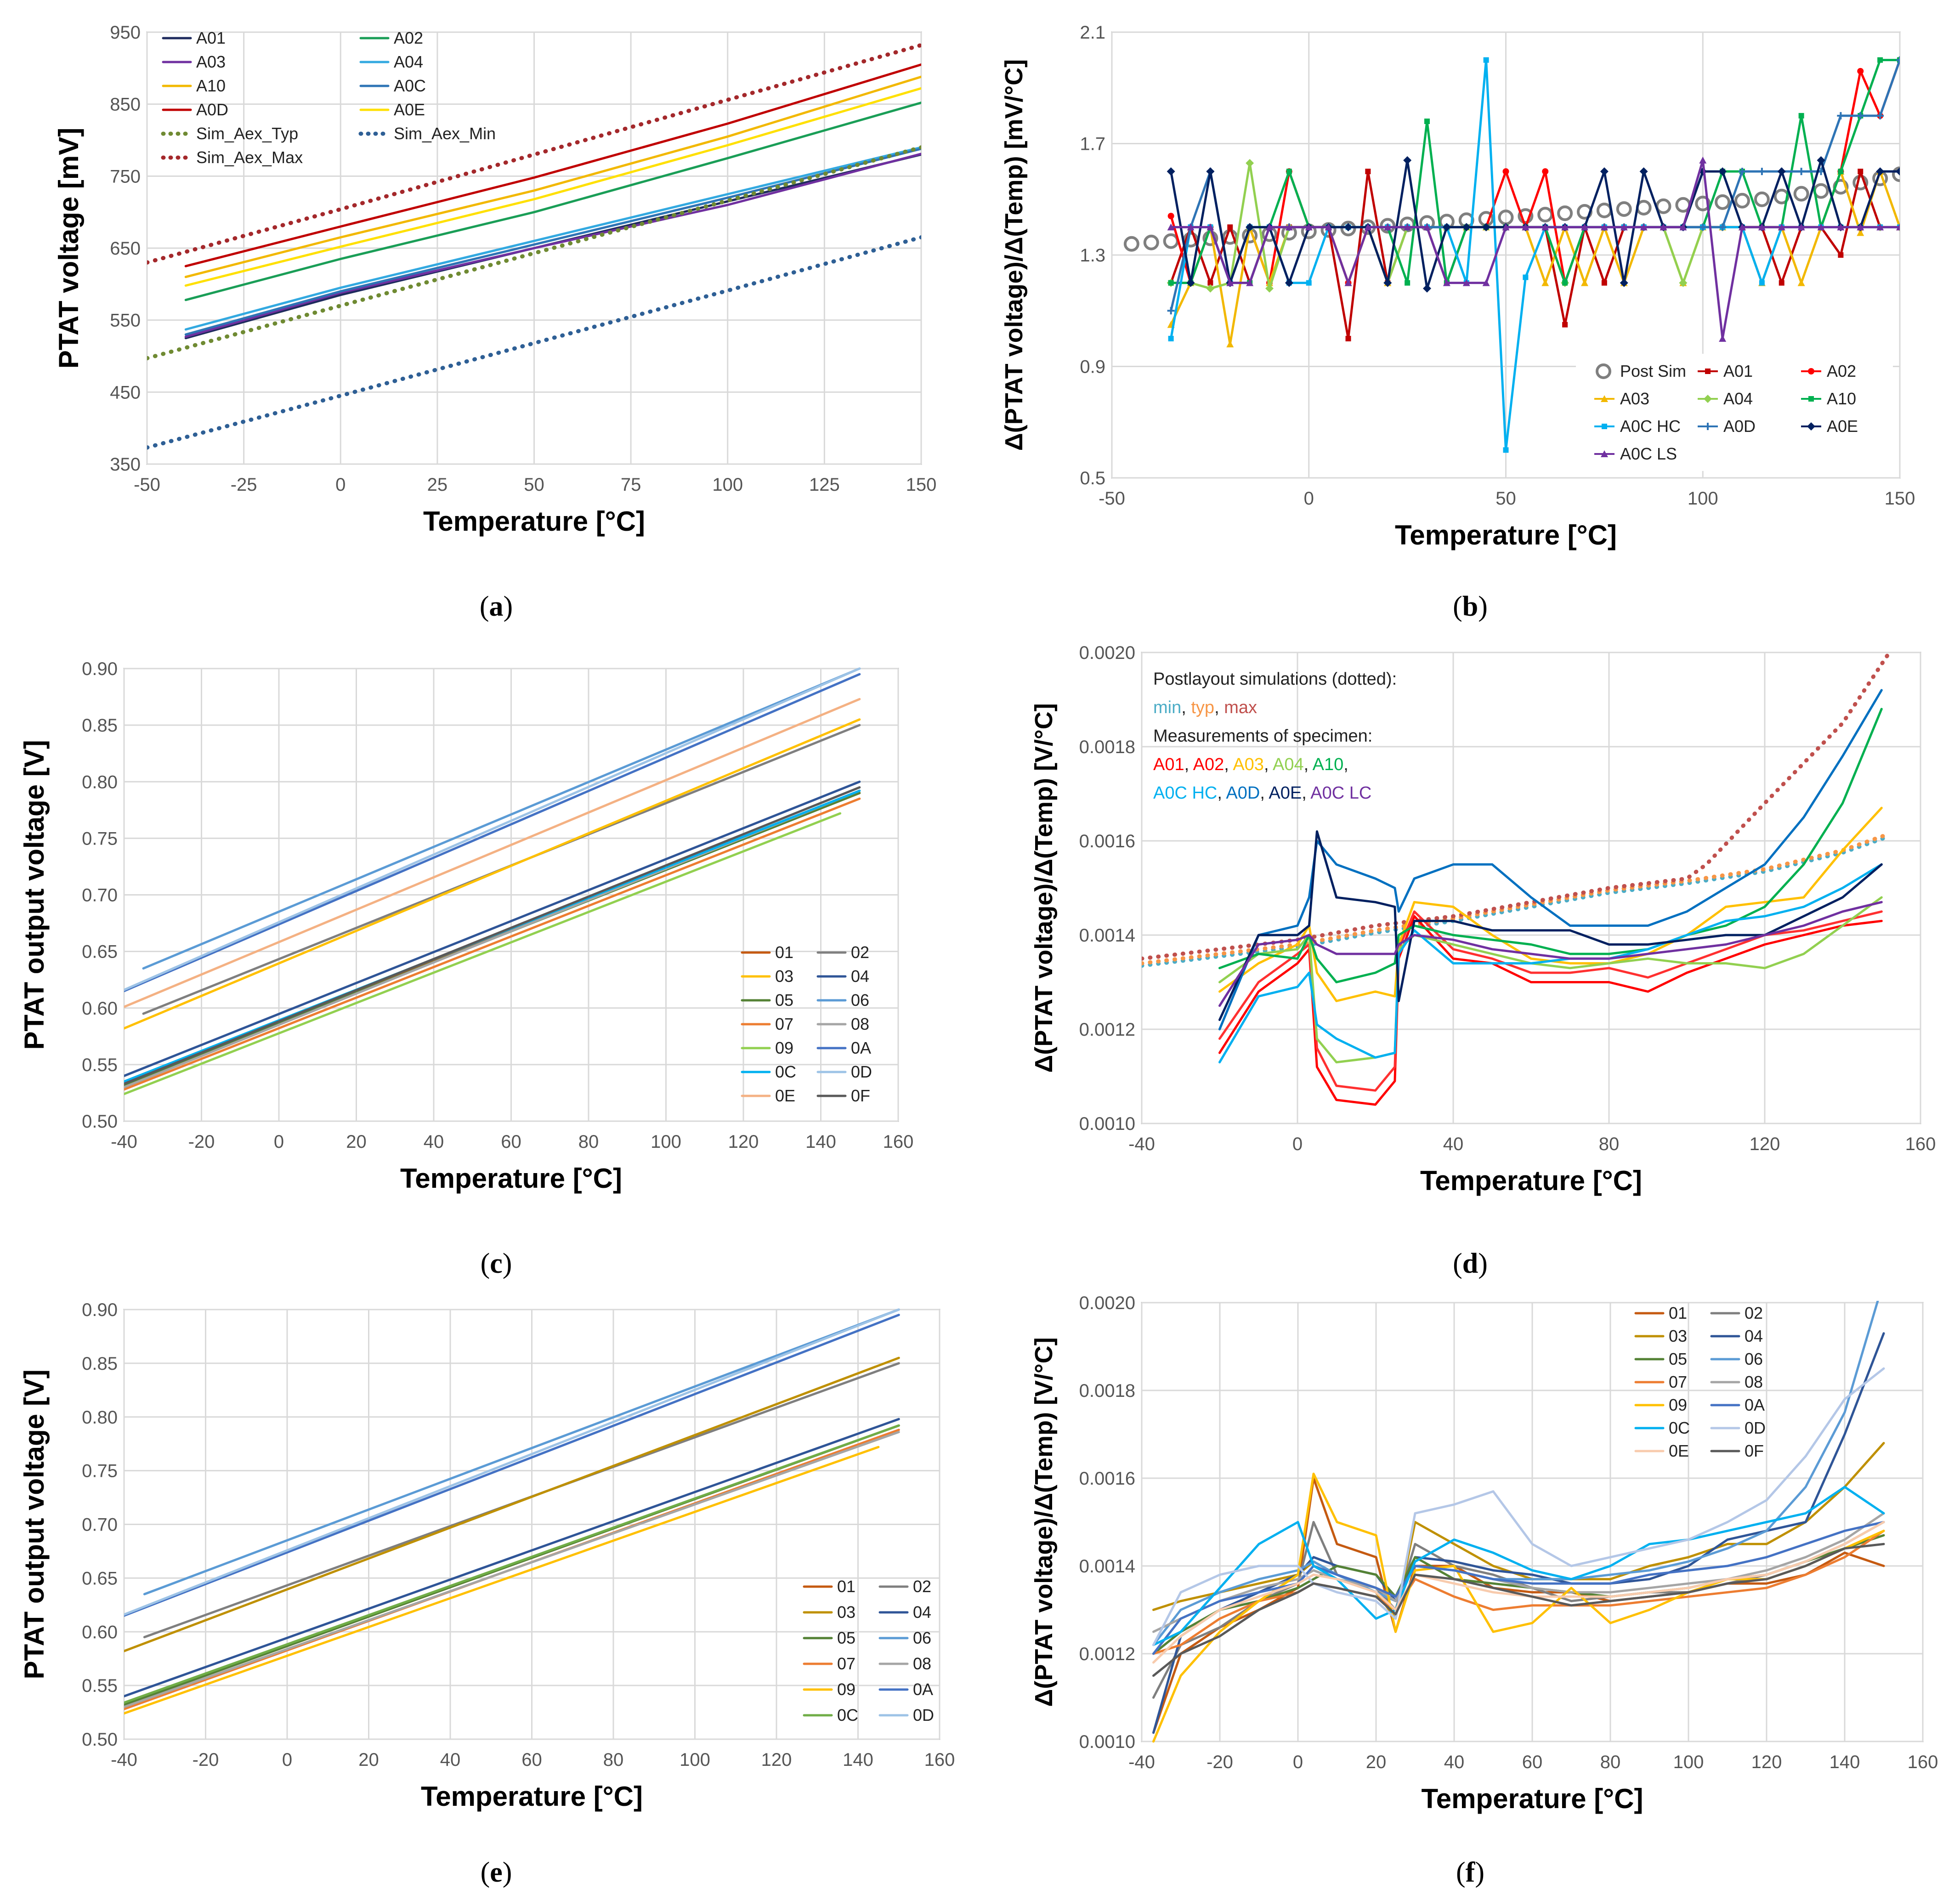 The width and height of the screenshot is (1960, 1900). Describe the element at coordinates (100, 1471) in the screenshot. I see `y-tick-label: 0.75` at that location.